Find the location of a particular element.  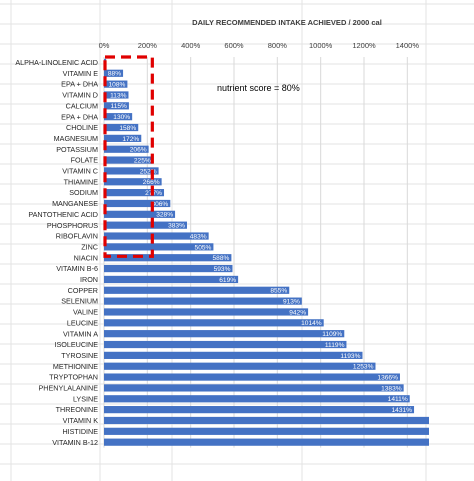

y-category-label: VITAMIN D is located at coordinates (80, 95).